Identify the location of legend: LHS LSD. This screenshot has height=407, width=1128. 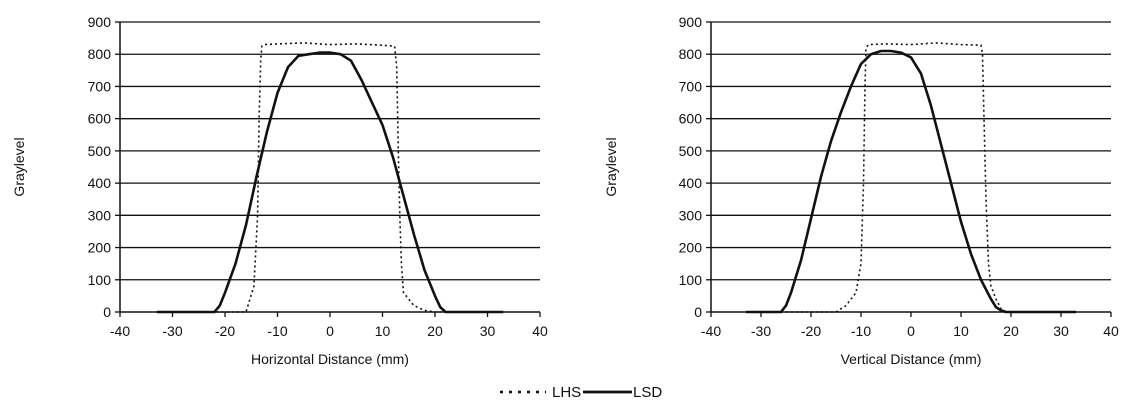
(581, 392).